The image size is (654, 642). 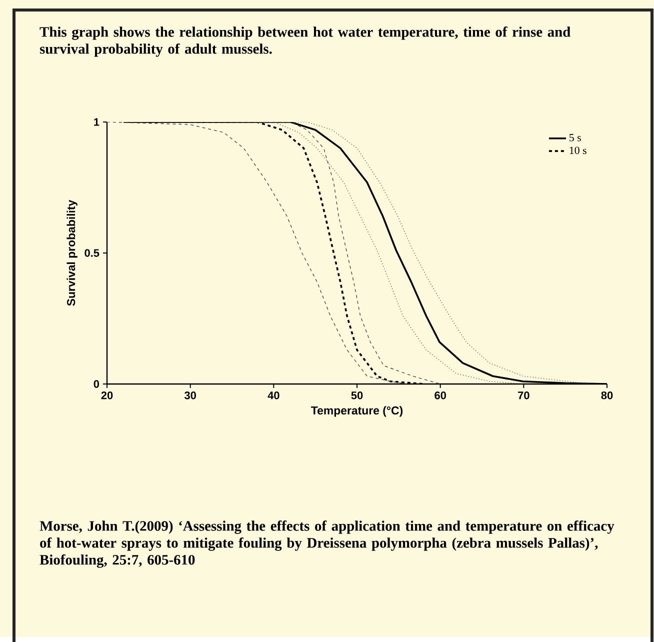 What do you see at coordinates (97, 122) in the screenshot?
I see `y-tick-label: 1` at bounding box center [97, 122].